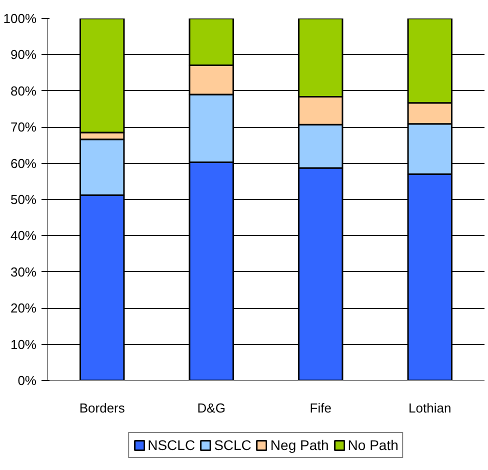 The width and height of the screenshot is (488, 470). Describe the element at coordinates (430, 408) in the screenshot. I see `x-tick-label: Lothian` at that location.